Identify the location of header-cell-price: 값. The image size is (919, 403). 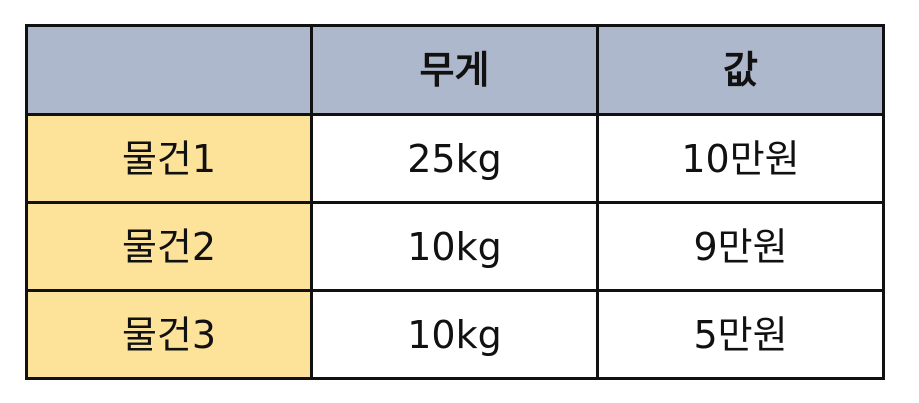
(740, 70).